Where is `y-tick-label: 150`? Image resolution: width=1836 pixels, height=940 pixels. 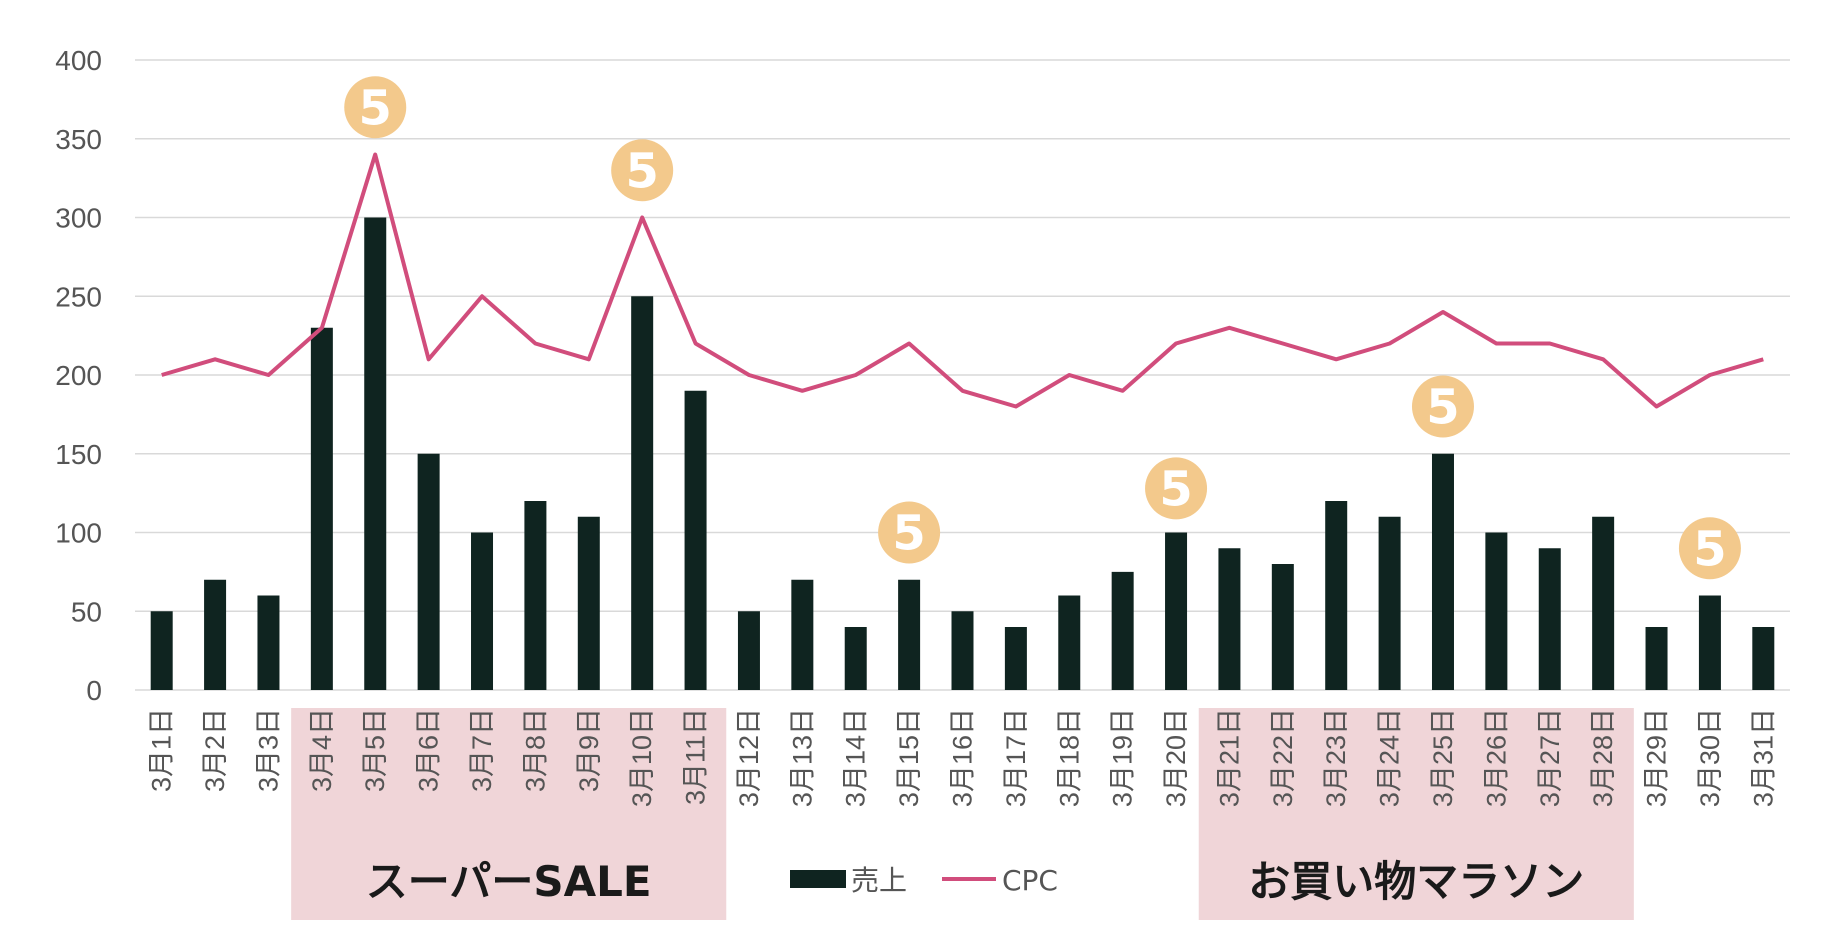
y-tick-label: 150 is located at coordinates (78, 454).